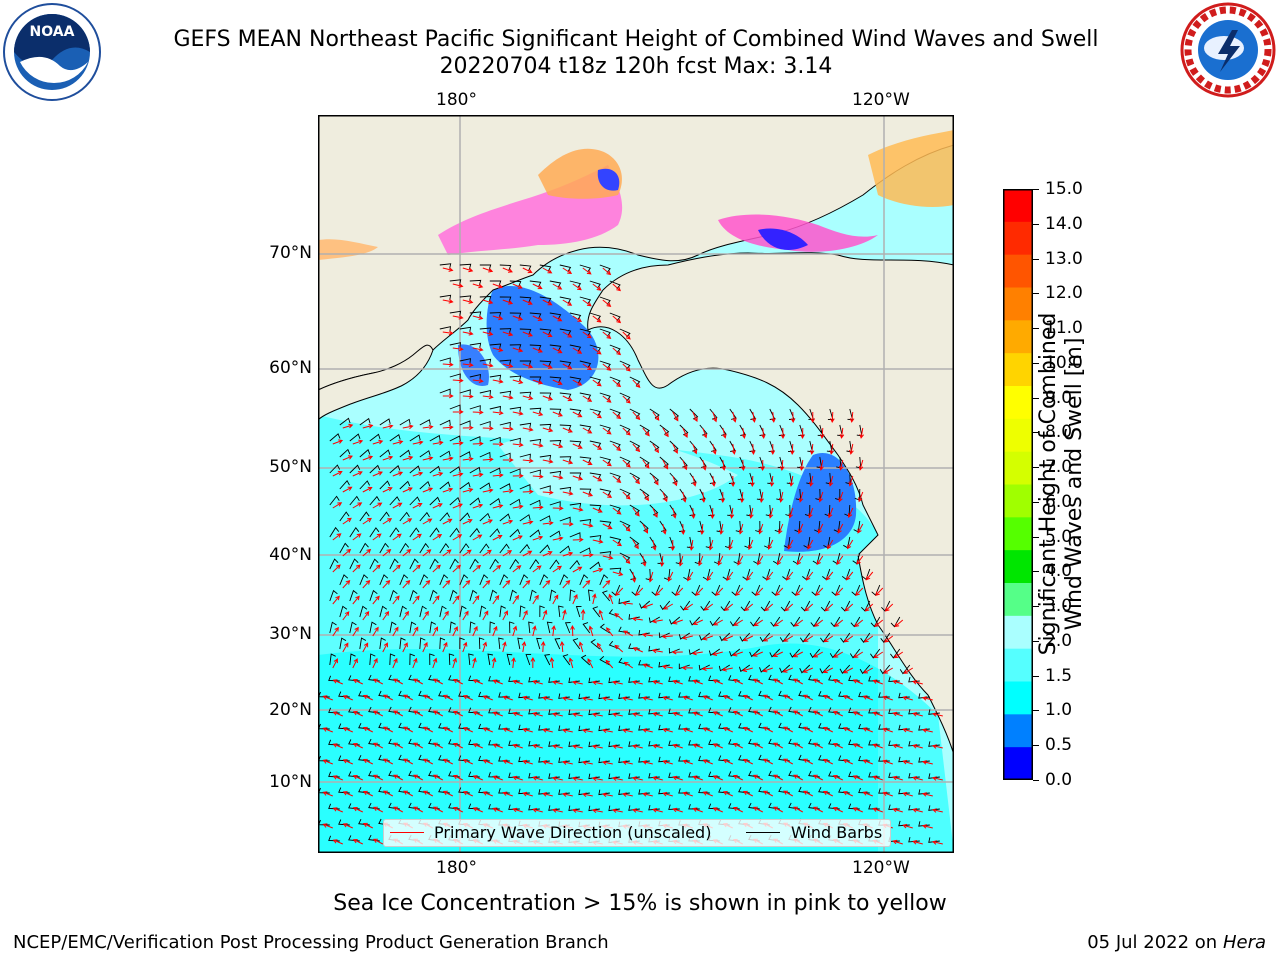  I want to click on wind-barbs-legend-line, so click(763, 832).